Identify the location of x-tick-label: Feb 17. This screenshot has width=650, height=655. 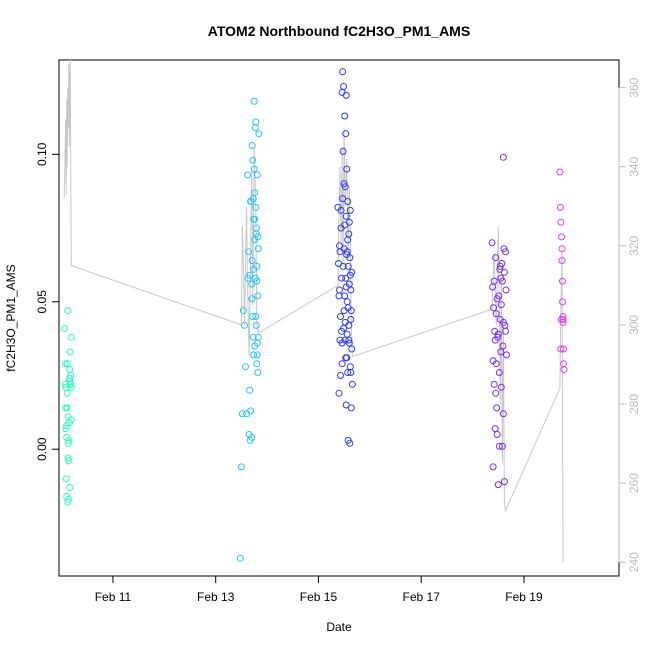
(422, 597).